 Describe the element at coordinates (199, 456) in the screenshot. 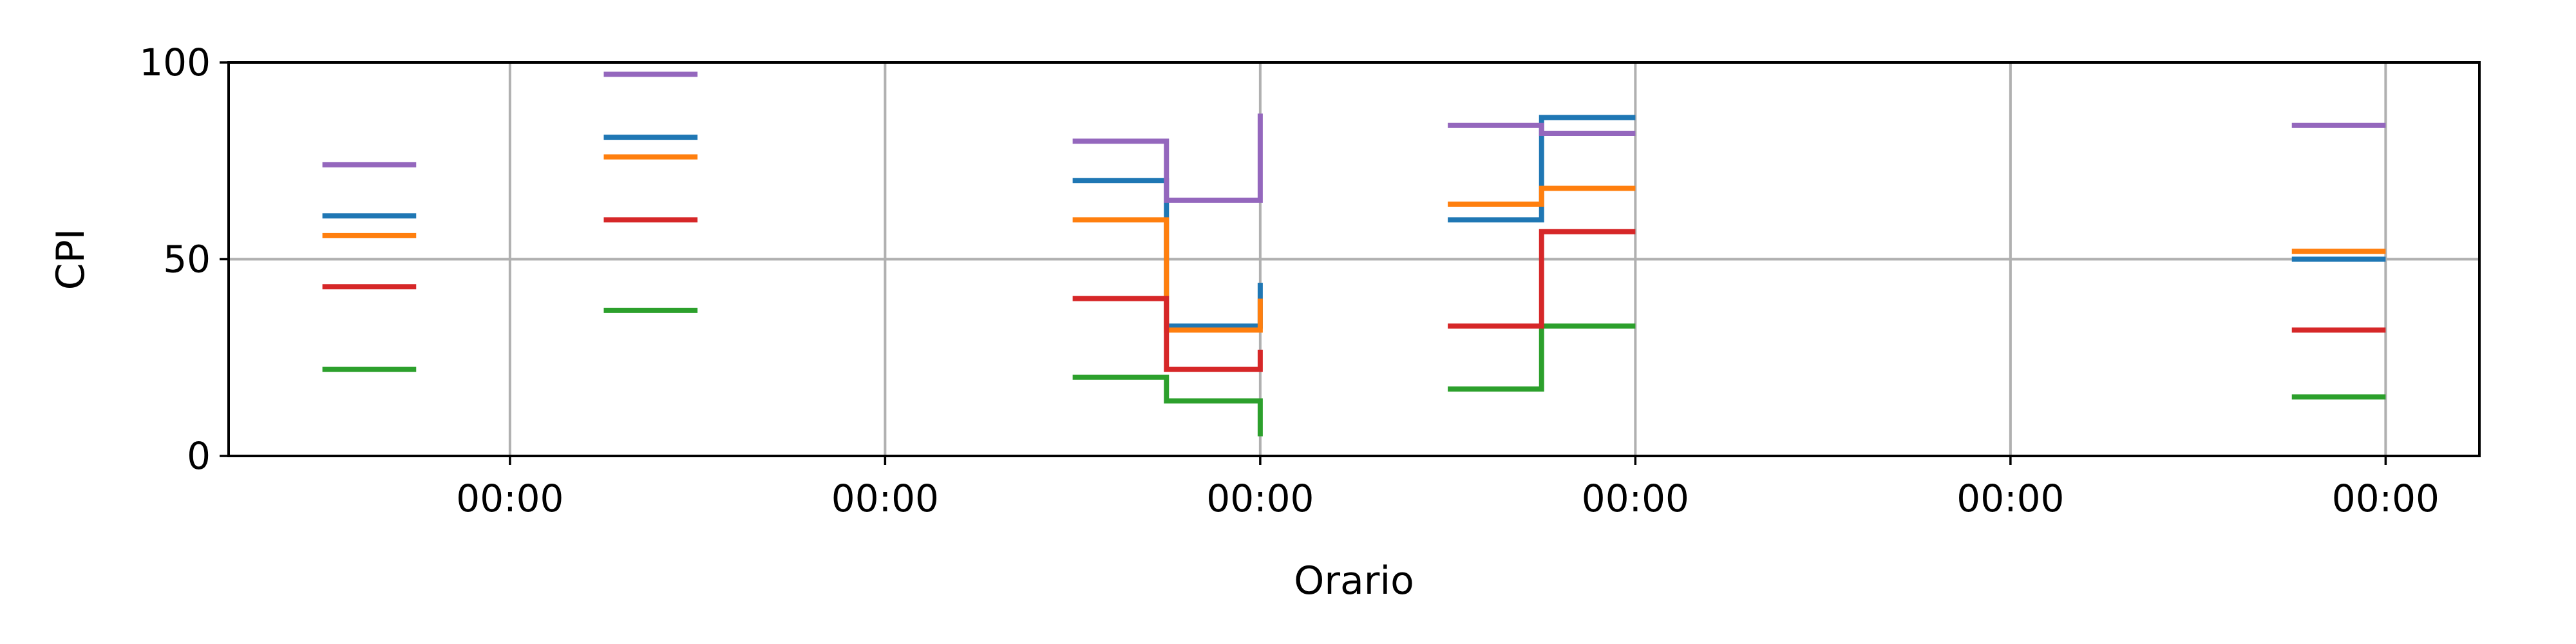

I see `y-tick-label: 0` at that location.